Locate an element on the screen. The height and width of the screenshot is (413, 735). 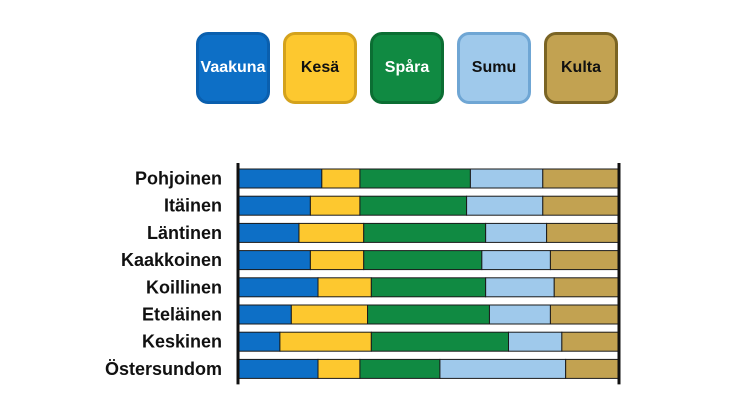
category-label: Östersundom is located at coordinates (163, 369).